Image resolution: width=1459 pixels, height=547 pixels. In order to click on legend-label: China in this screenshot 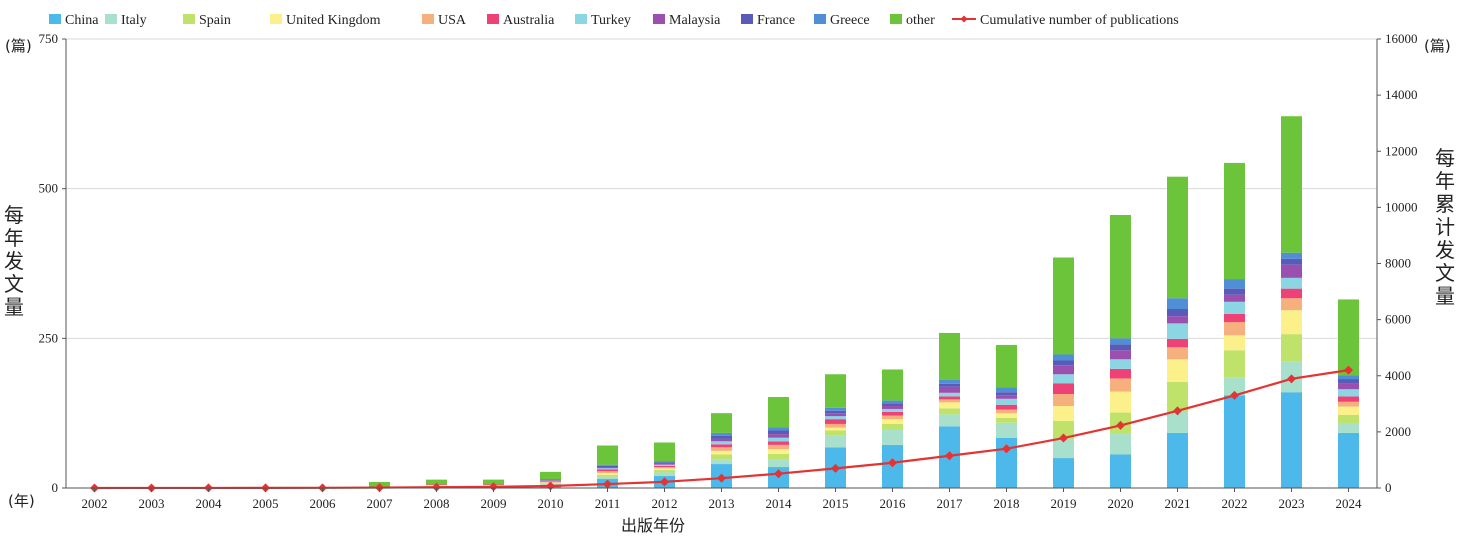, I will do `click(82, 20)`.